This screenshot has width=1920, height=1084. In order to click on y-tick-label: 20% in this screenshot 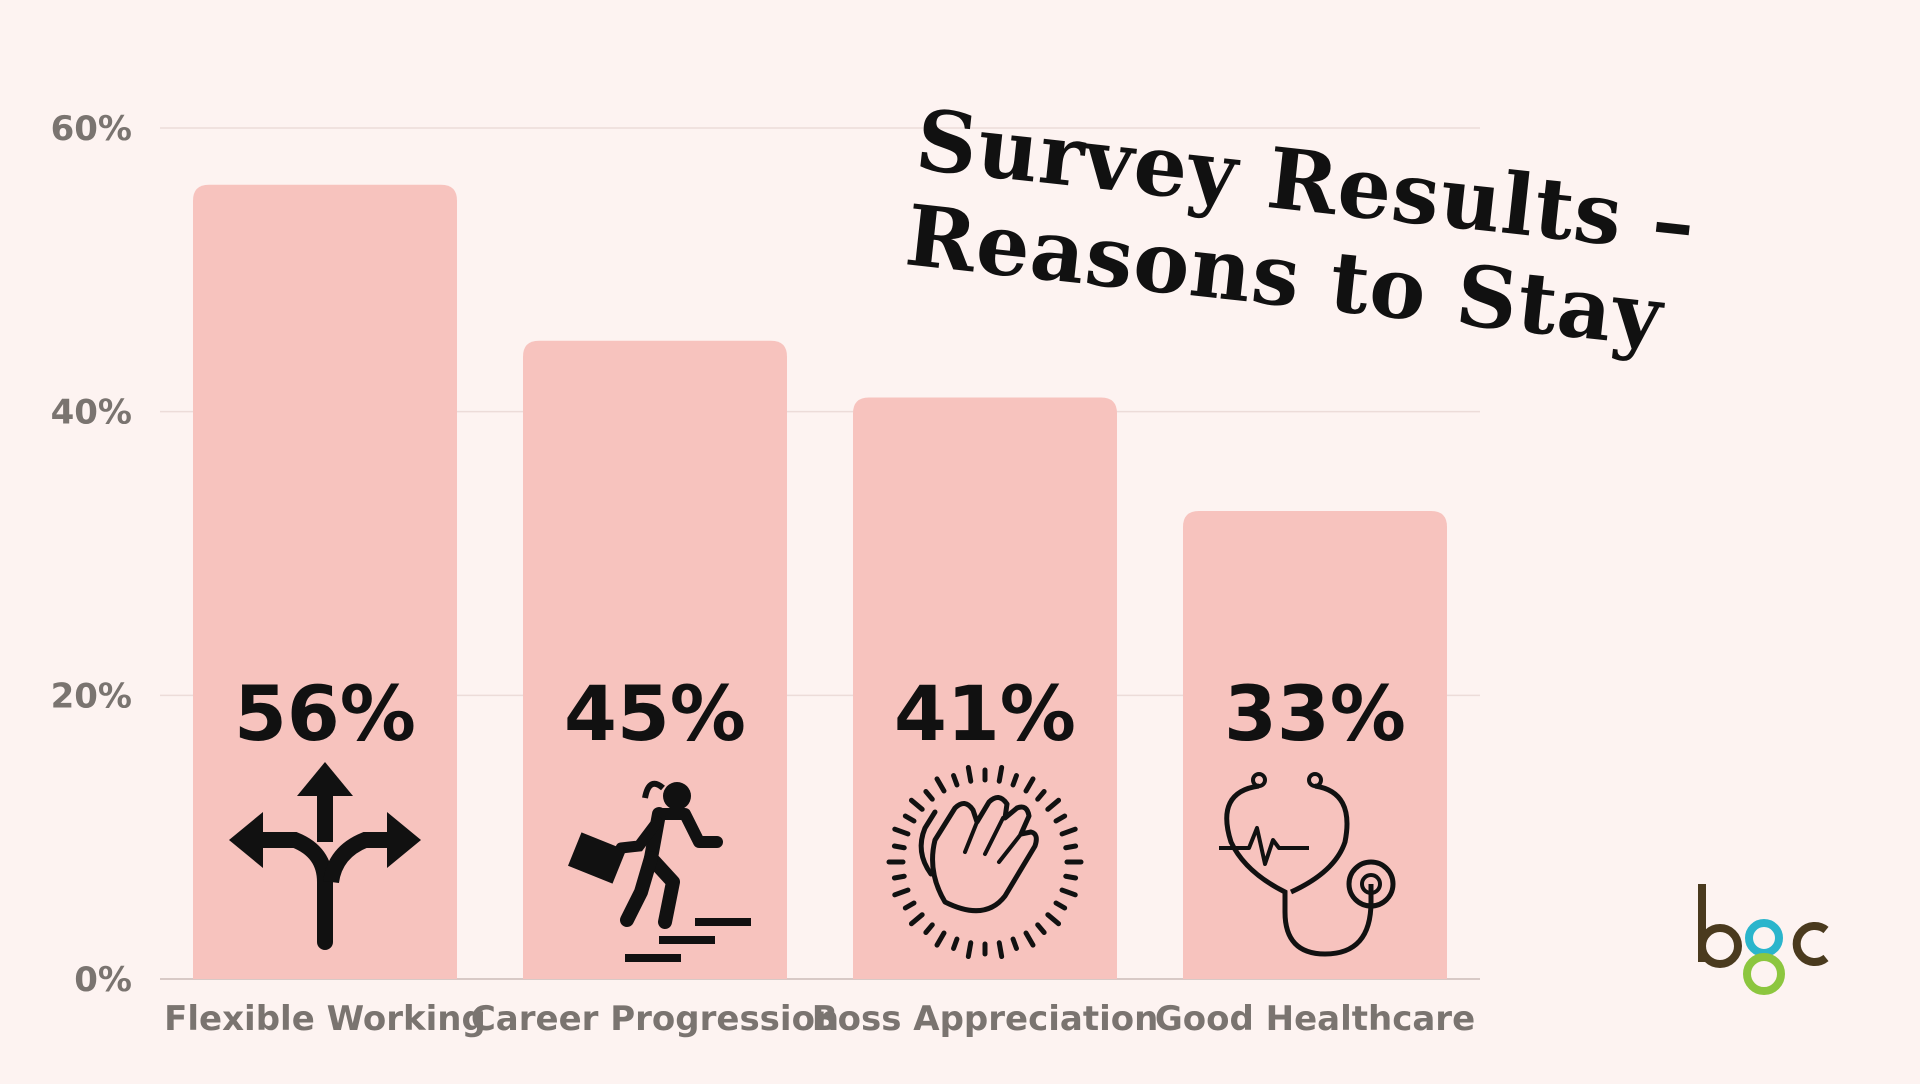, I will do `click(91, 696)`.